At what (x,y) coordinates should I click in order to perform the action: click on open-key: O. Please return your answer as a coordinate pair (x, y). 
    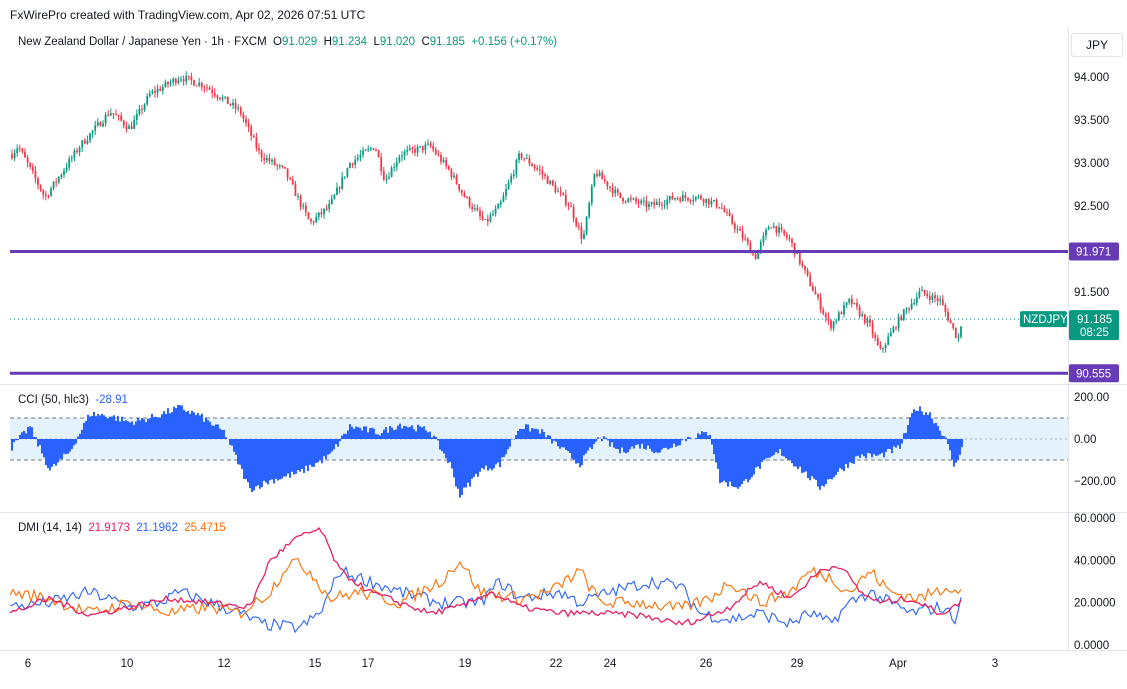
    Looking at the image, I should click on (277, 42).